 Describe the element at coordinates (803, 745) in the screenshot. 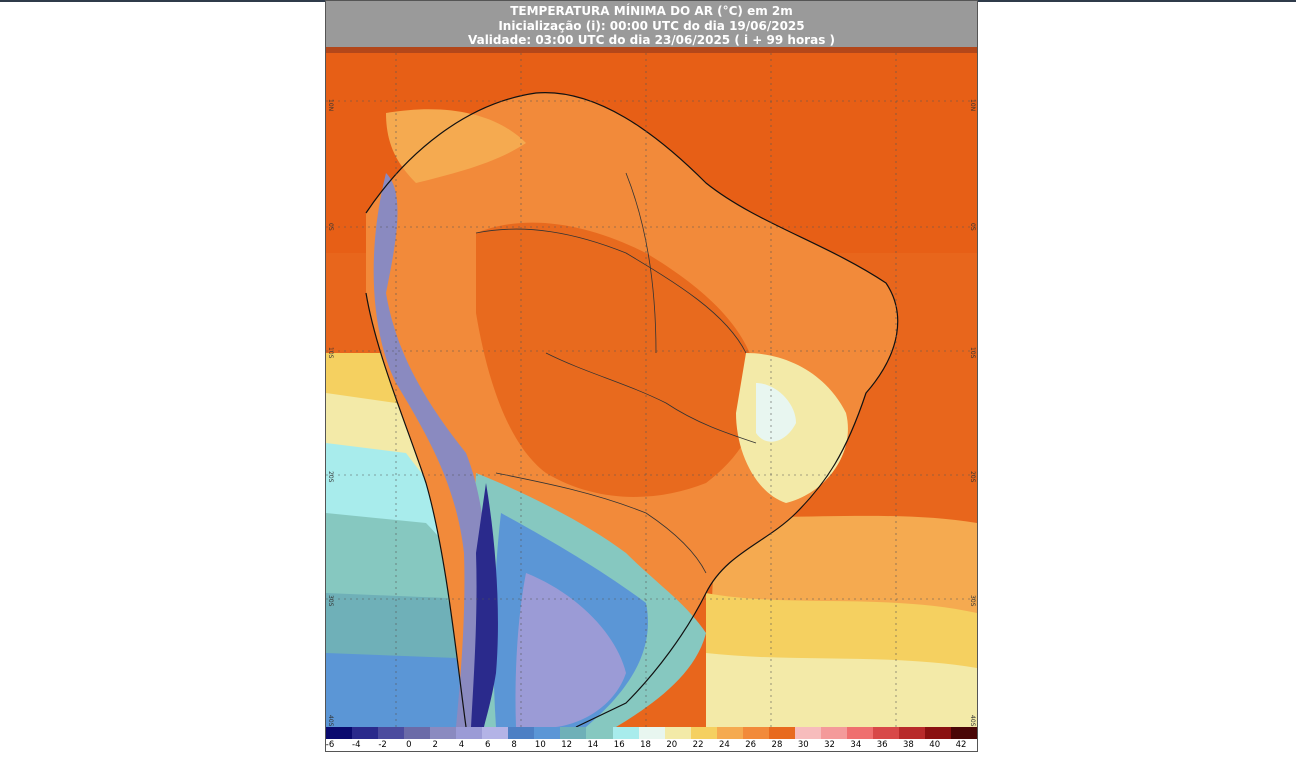

I see `colorbar-tick-label: 30` at that location.